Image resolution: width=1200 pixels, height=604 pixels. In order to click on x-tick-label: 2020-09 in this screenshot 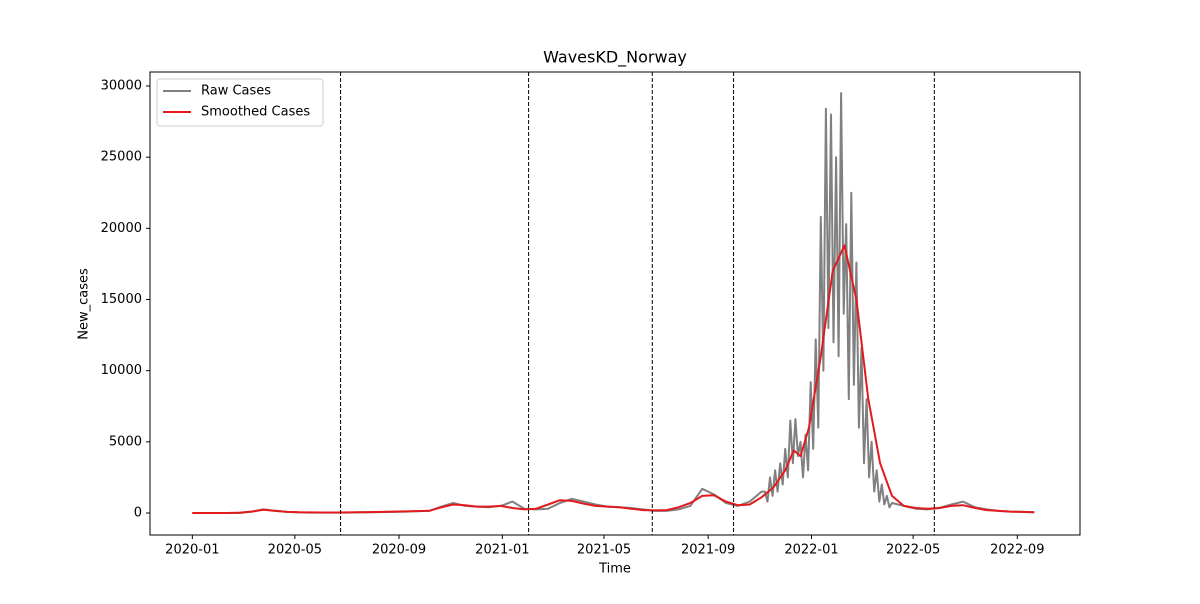, I will do `click(399, 550)`.